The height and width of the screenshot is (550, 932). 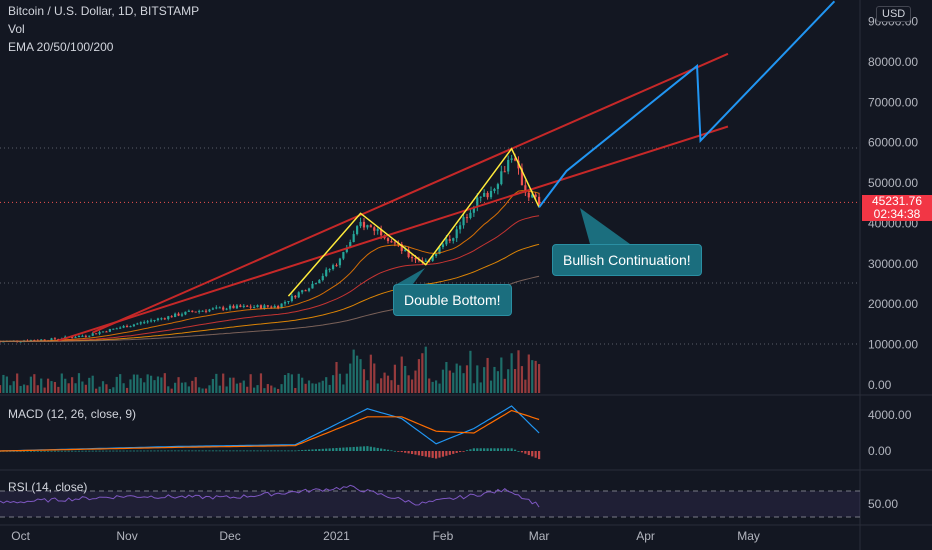 I want to click on double-bottom-callout: Double Bottom!, so click(x=452, y=300).